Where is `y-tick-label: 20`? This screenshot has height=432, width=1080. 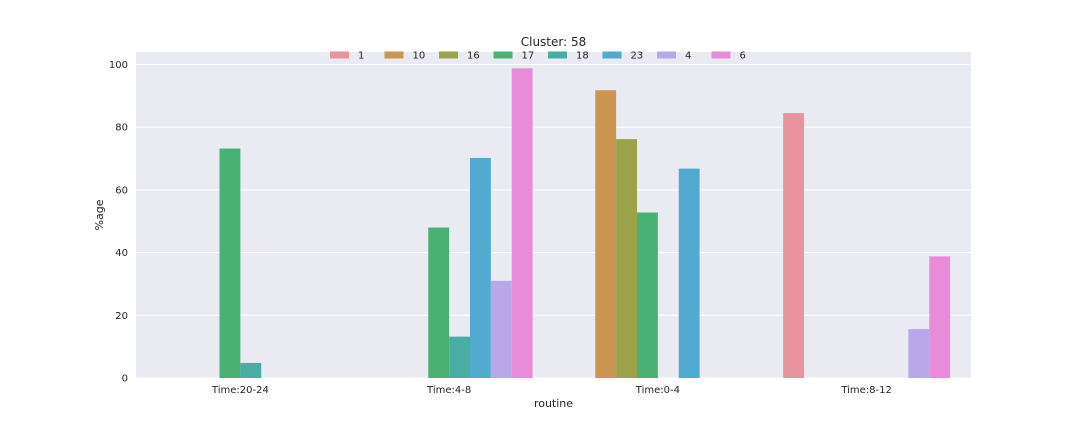
y-tick-label: 20 is located at coordinates (121, 316).